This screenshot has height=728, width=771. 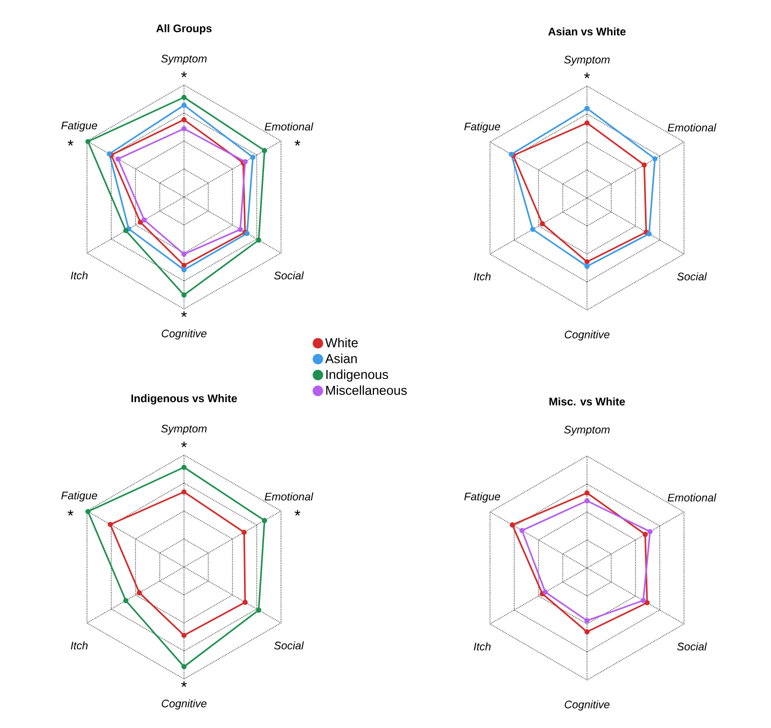 What do you see at coordinates (357, 376) in the screenshot?
I see `legend-label: Indigenous` at bounding box center [357, 376].